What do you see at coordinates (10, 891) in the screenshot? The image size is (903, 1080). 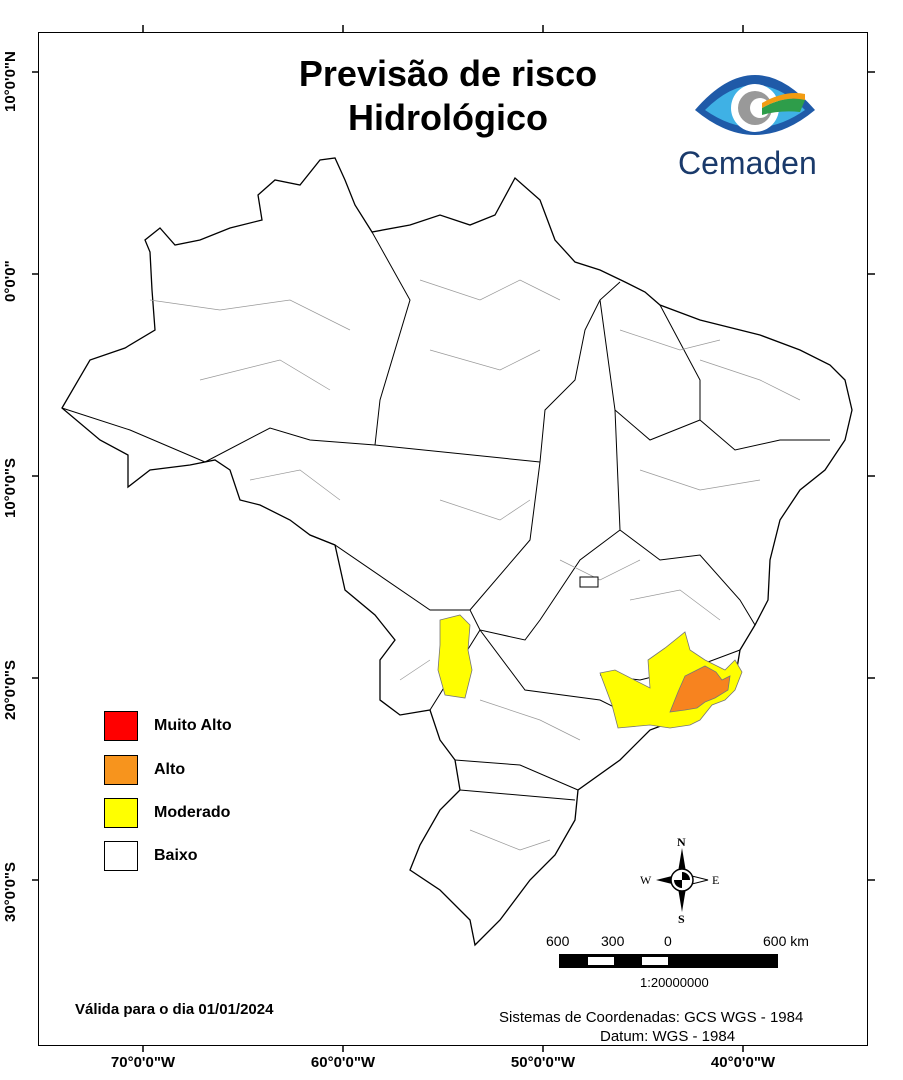 I see `lat-label-30s: 30°0'0"S` at bounding box center [10, 891].